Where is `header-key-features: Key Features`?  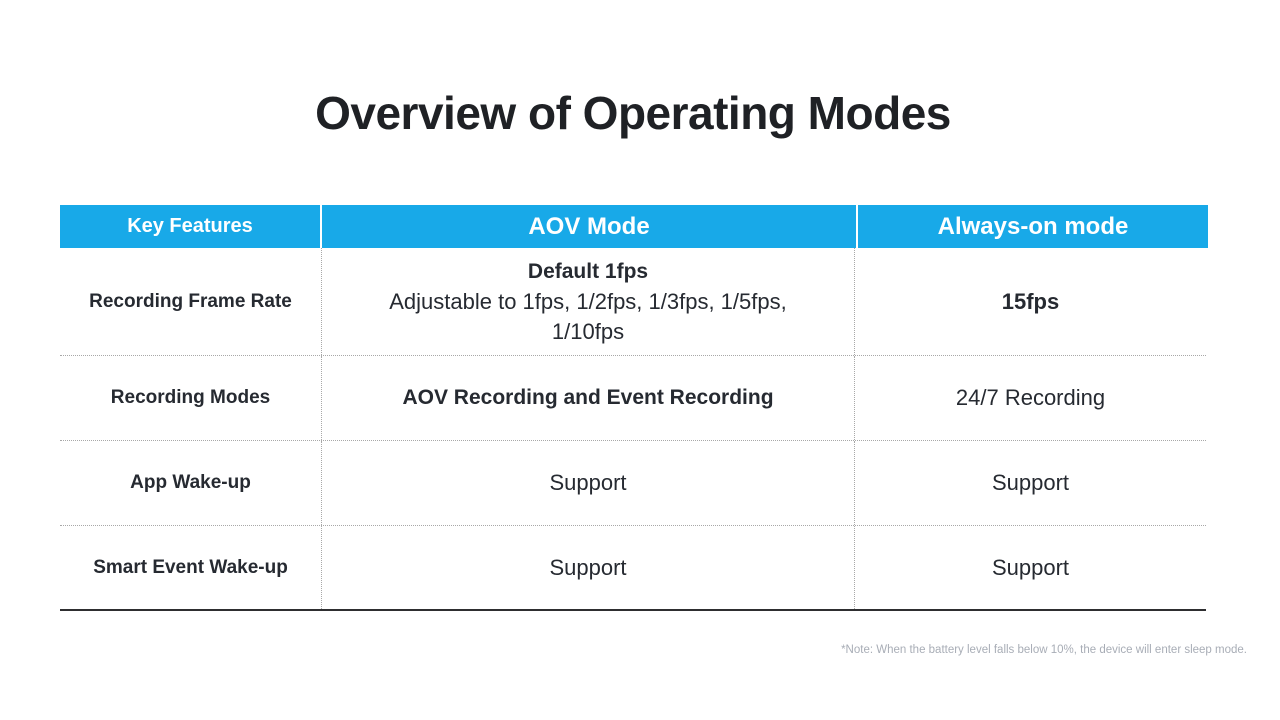
header-key-features: Key Features is located at coordinates (190, 226).